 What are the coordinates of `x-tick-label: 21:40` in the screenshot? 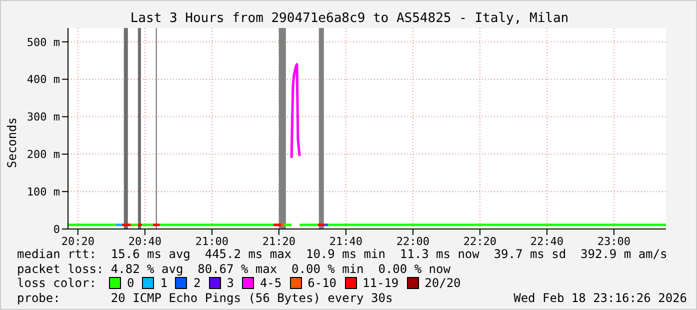 It's located at (345, 241).